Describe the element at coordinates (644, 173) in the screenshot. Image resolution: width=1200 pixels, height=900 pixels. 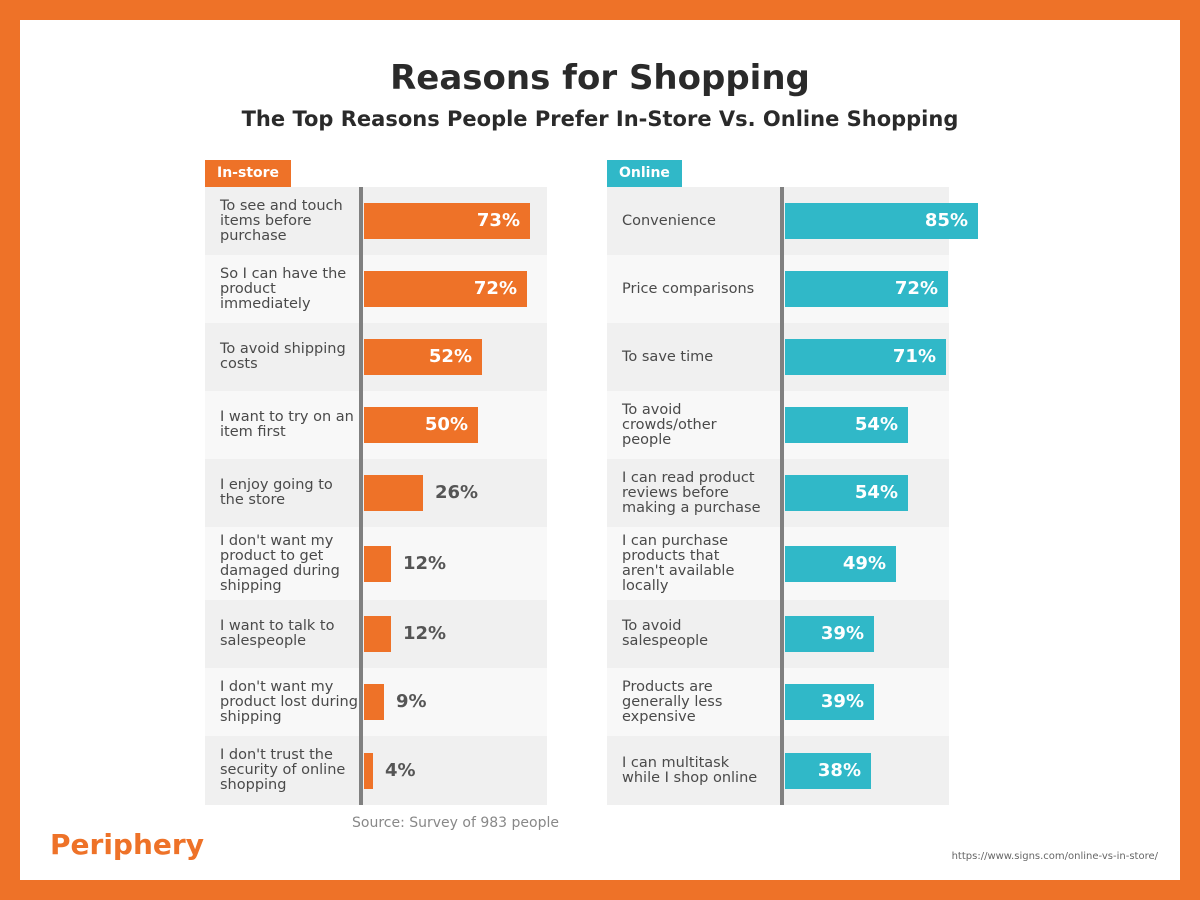
I see `online-tag: Online` at that location.